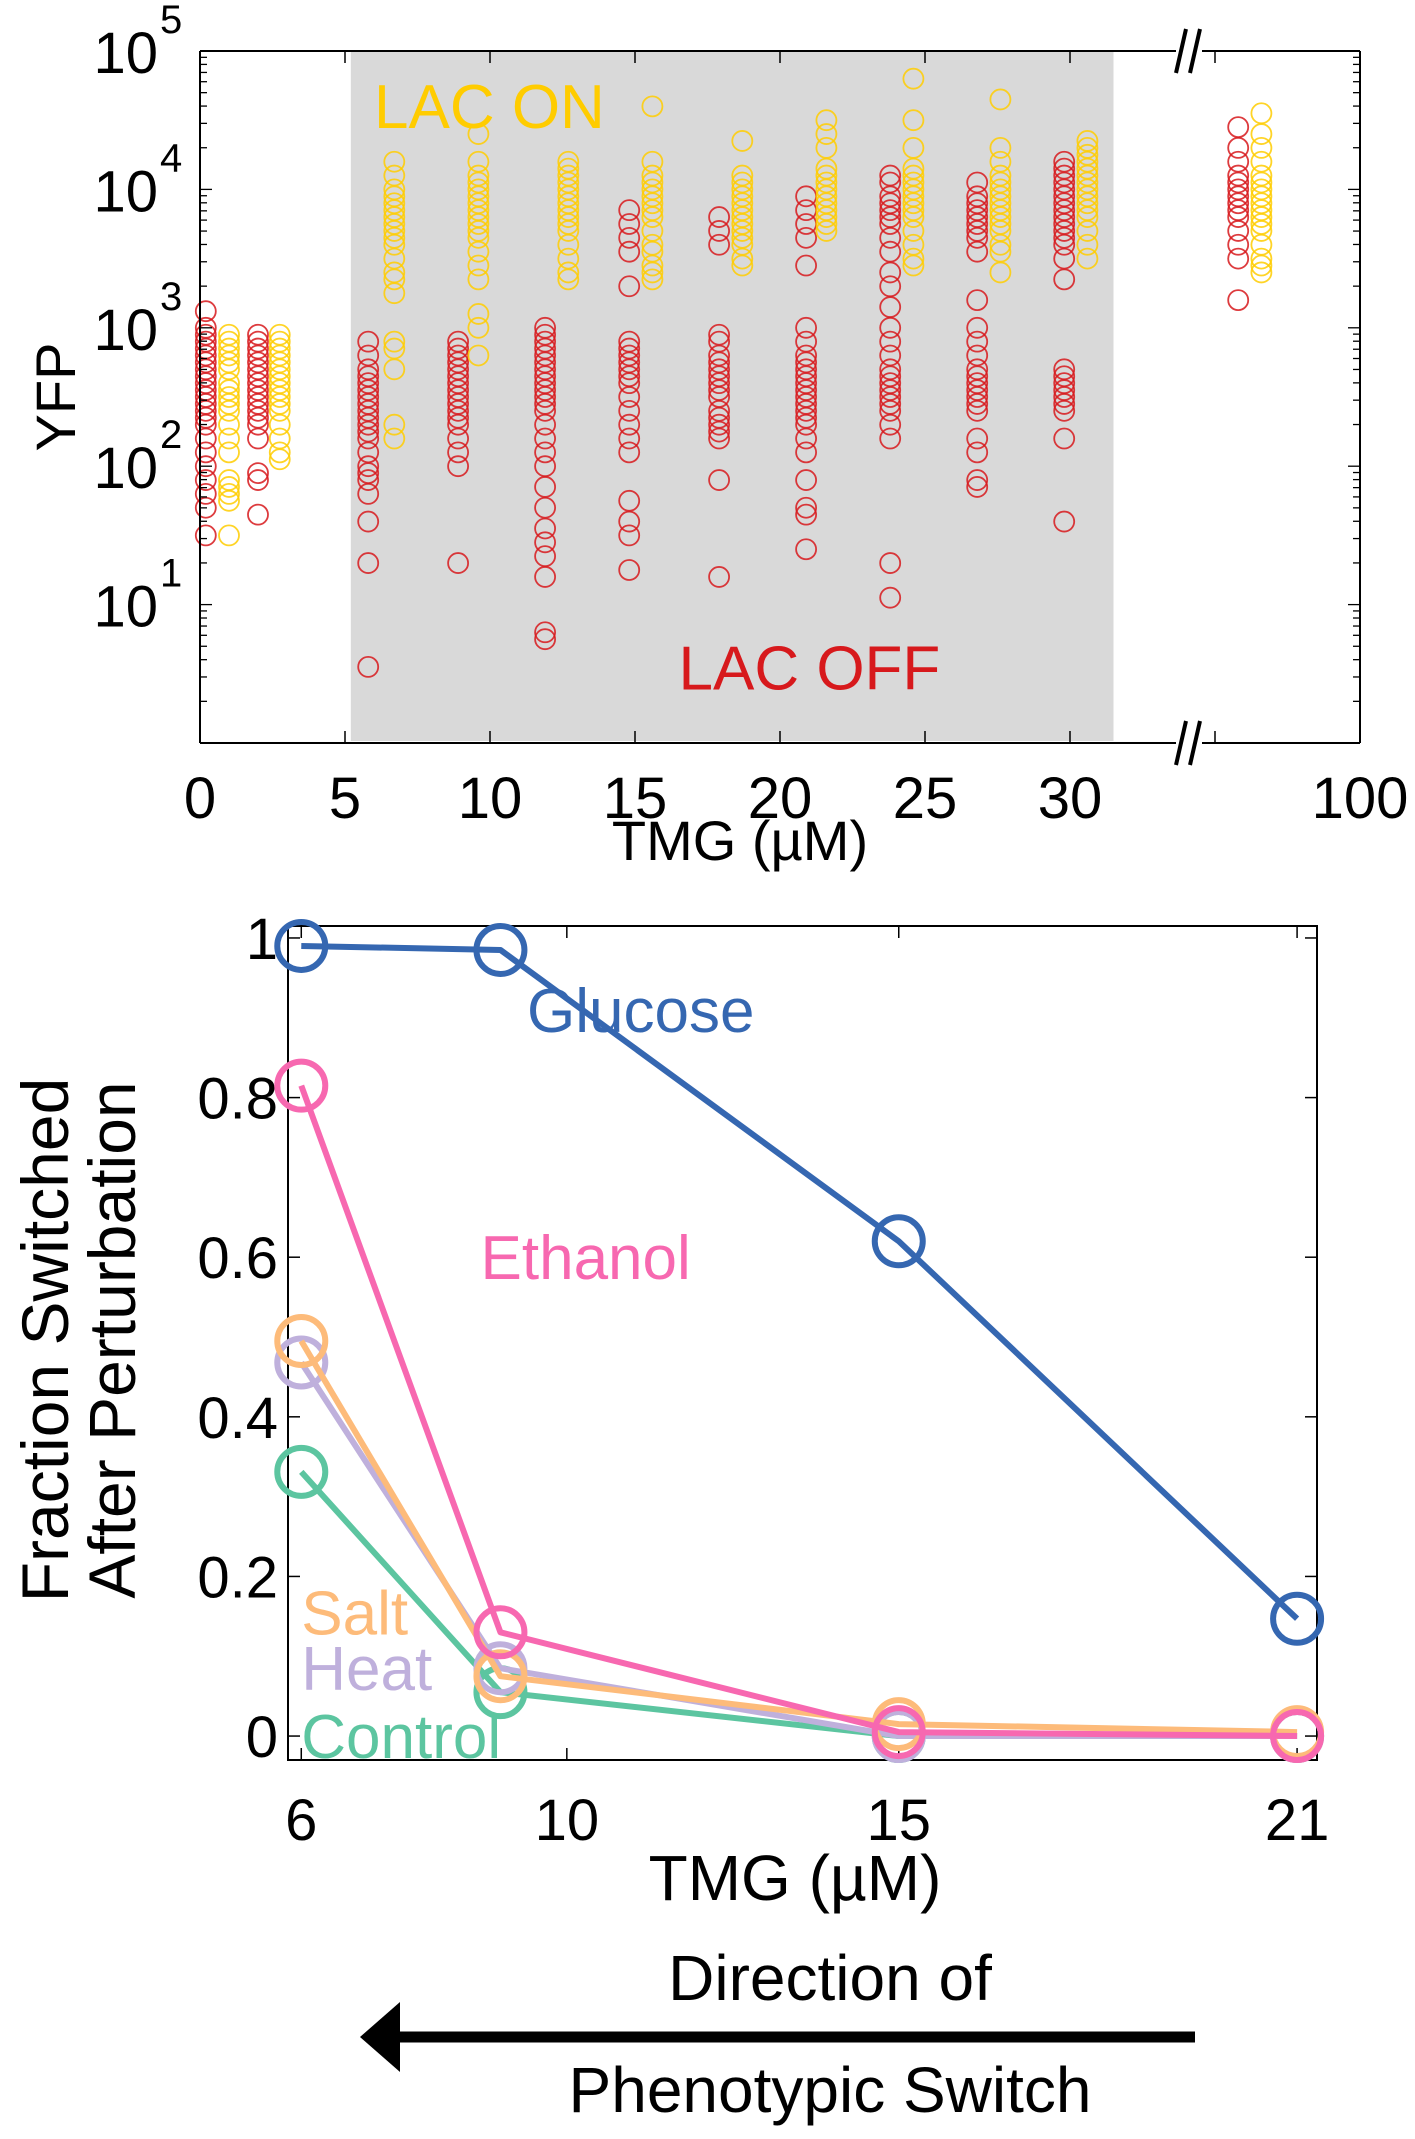 The width and height of the screenshot is (1415, 2139). I want to click on ethanol-label: Ethanol, so click(586, 1258).